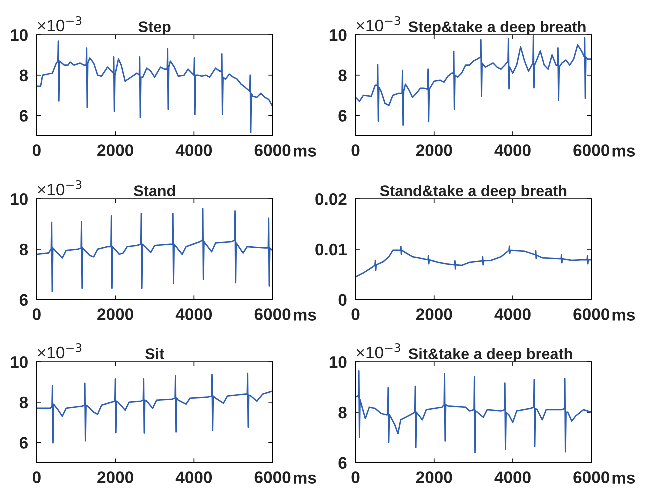 This screenshot has width=648, height=494. What do you see at coordinates (497, 28) in the screenshot?
I see `chart-title: Step&take a deep breath` at bounding box center [497, 28].